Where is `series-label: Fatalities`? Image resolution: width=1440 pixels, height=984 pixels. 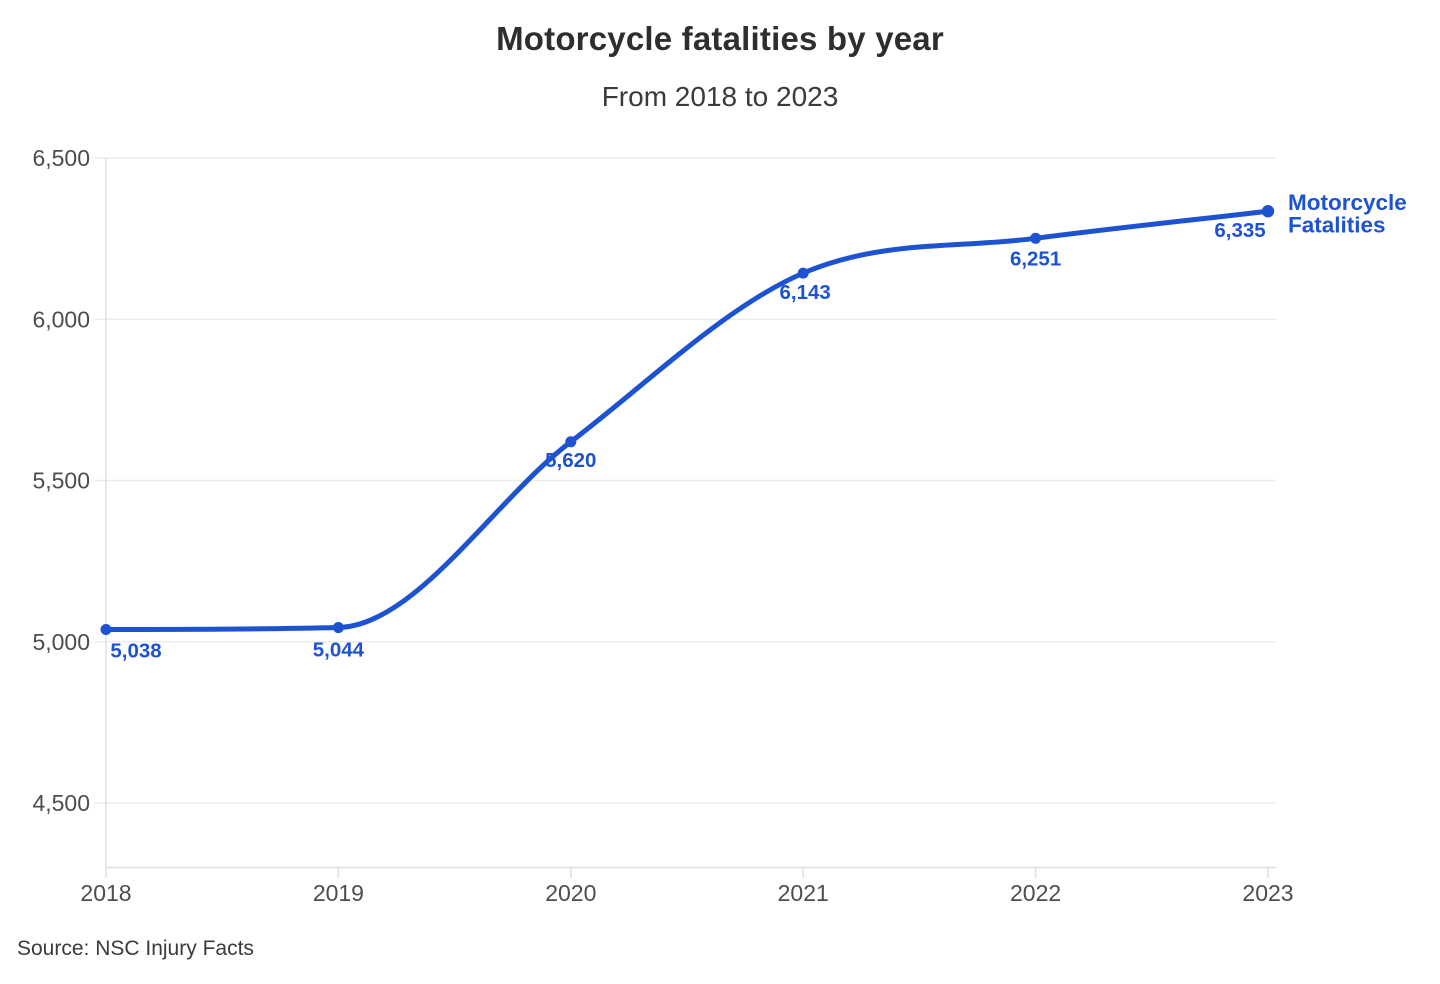 series-label: Fatalities is located at coordinates (1337, 225).